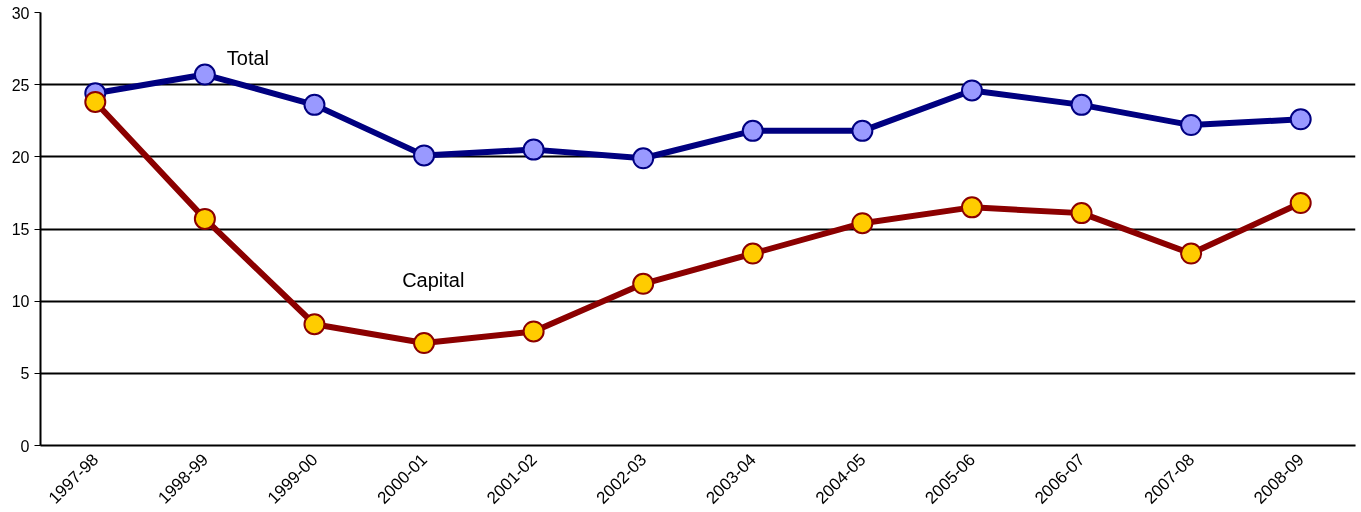 The width and height of the screenshot is (1361, 512). Describe the element at coordinates (433, 280) in the screenshot. I see `text: Capital` at that location.